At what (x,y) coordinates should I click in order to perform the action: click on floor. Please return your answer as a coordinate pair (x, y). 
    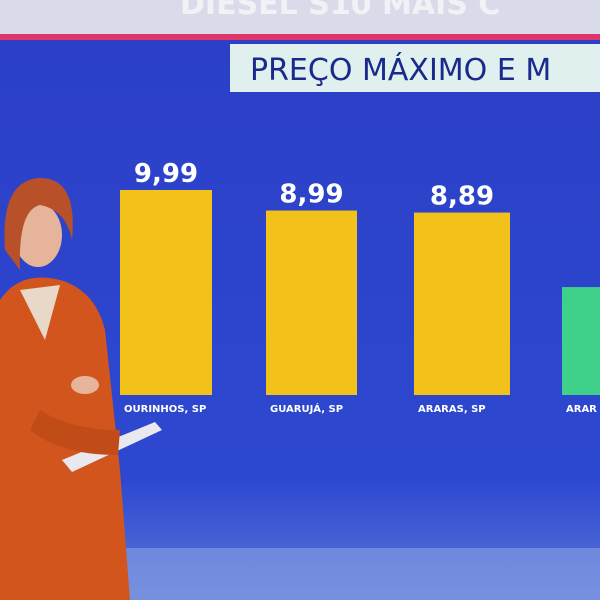
    Looking at the image, I should click on (360, 574).